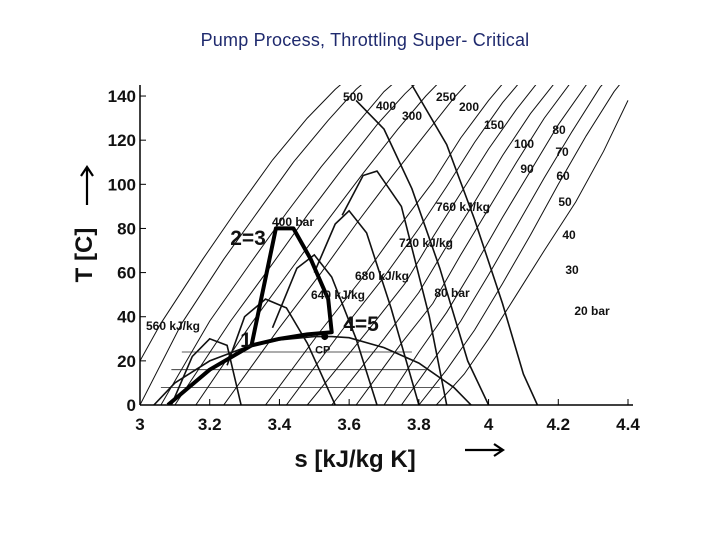 This screenshot has height=540, width=720. What do you see at coordinates (241, 223) in the screenshot?
I see `isobar-line` at bounding box center [241, 223].